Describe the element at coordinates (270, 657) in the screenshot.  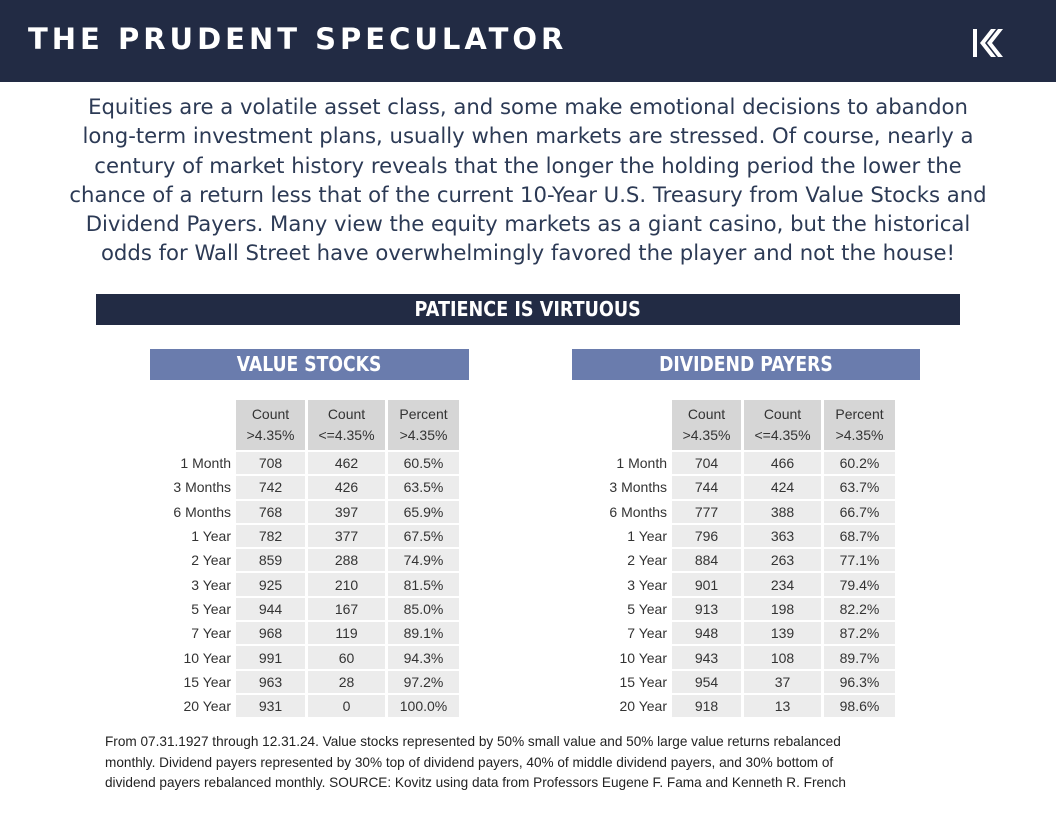
I see `count-above-cell: 991` at that location.